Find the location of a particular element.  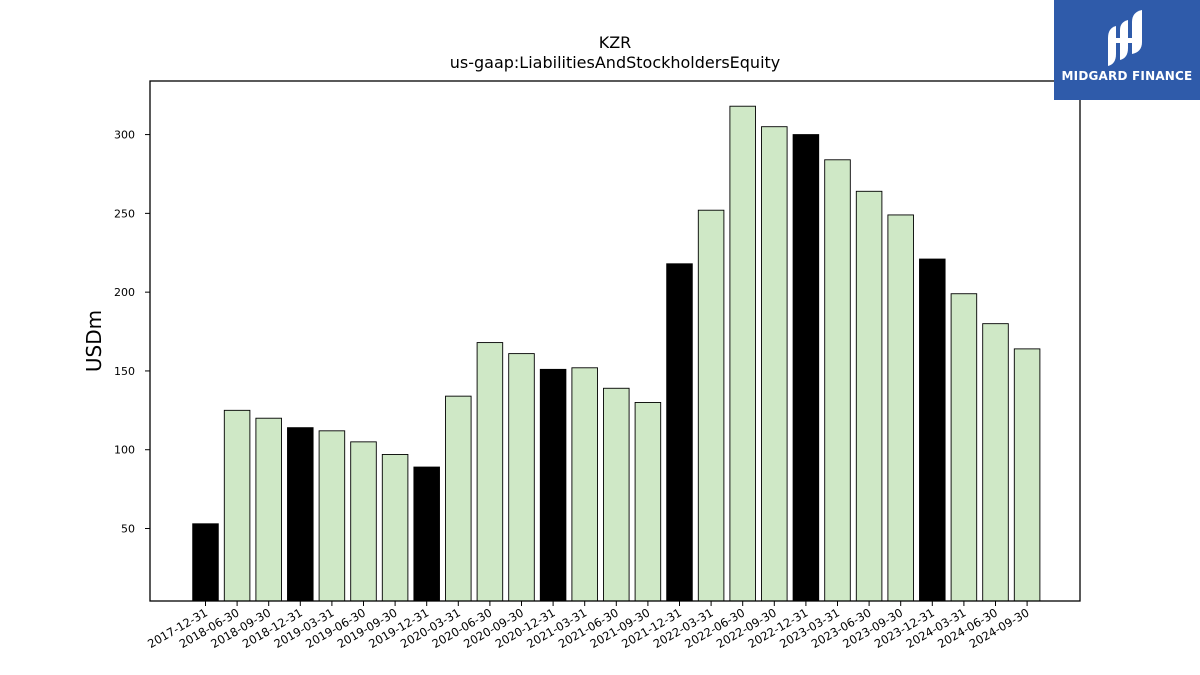

y-tick-label: 200 is located at coordinates (124, 292).